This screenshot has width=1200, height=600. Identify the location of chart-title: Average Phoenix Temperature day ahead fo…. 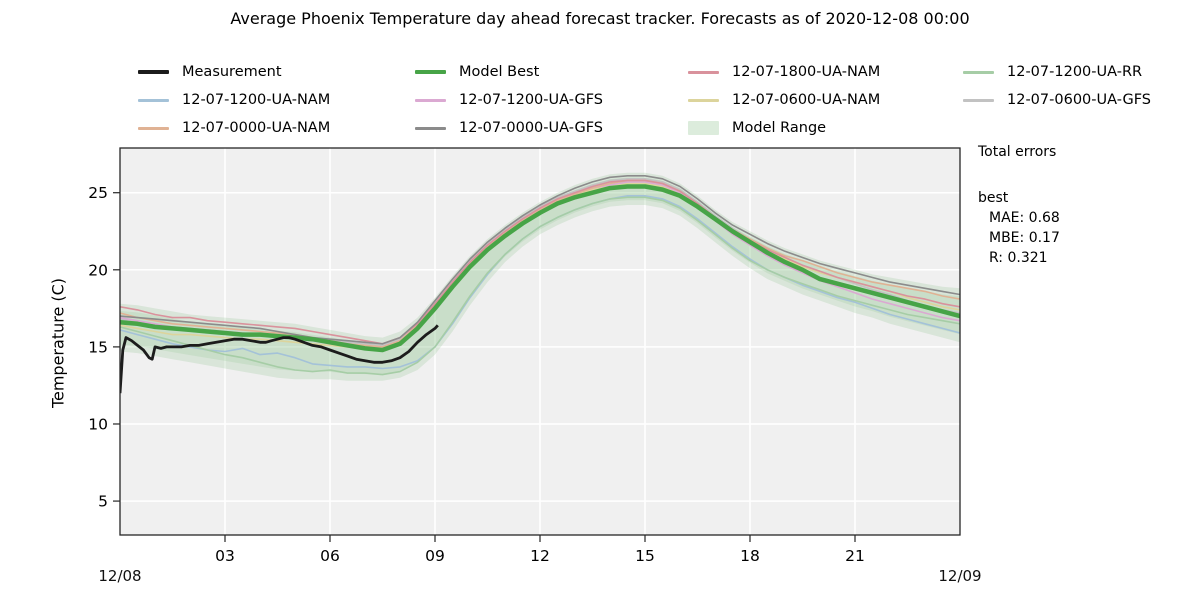
(600, 18).